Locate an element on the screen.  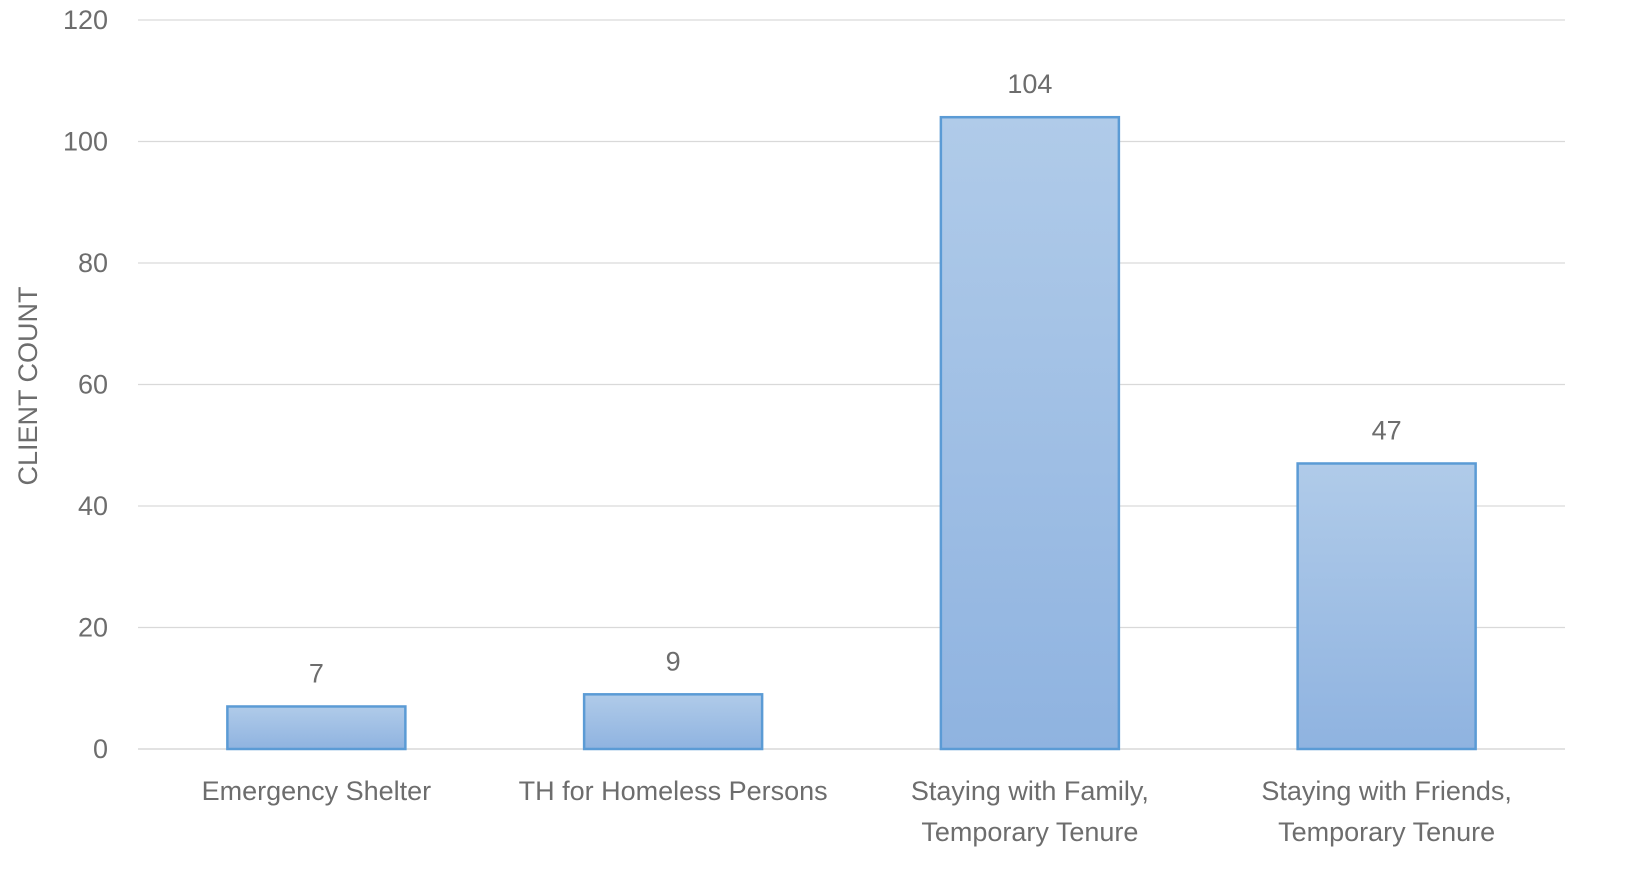
x-category-label: Staying with Friends, is located at coordinates (1386, 791).